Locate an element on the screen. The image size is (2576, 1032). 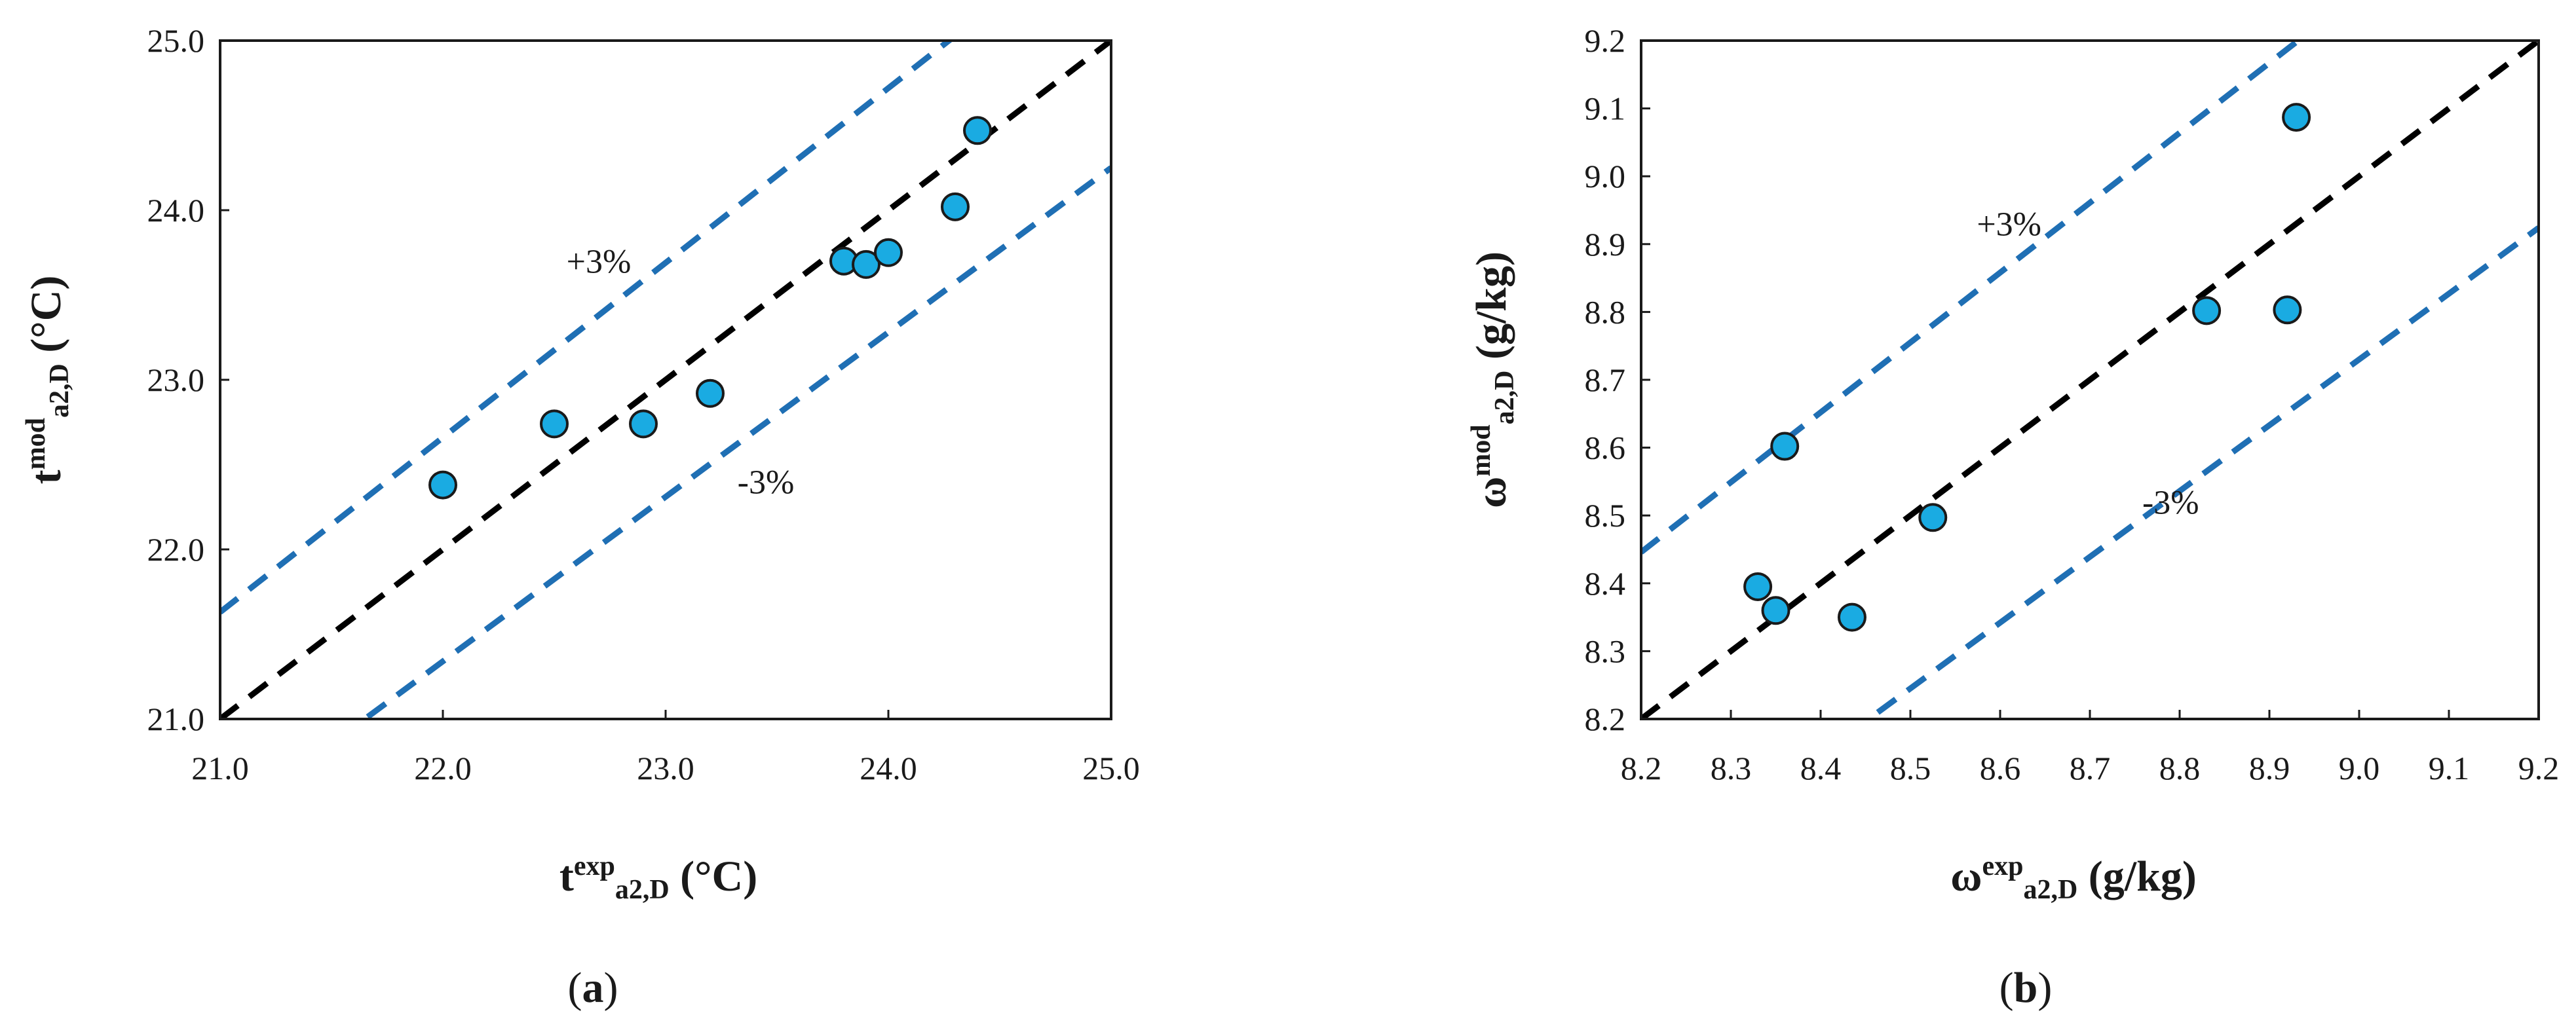
y-tick-label: 8.7 is located at coordinates (1606, 379).